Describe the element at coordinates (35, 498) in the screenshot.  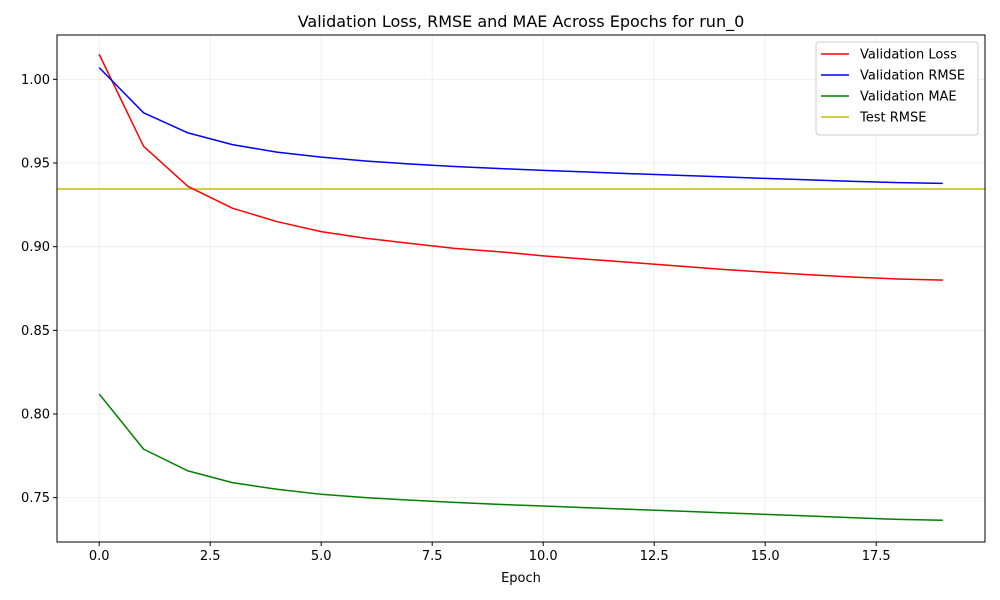
I see `y-tick-label: 0.75` at that location.